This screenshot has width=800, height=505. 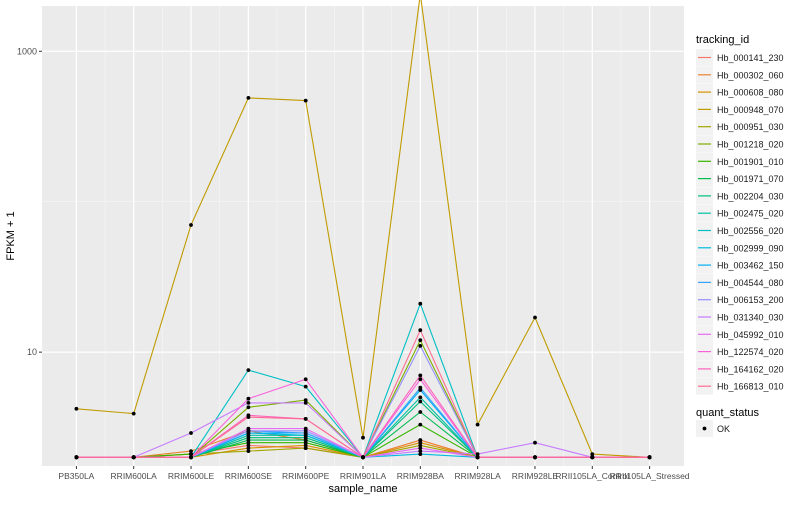 I want to click on legend-status-label: OK, so click(x=723, y=429).